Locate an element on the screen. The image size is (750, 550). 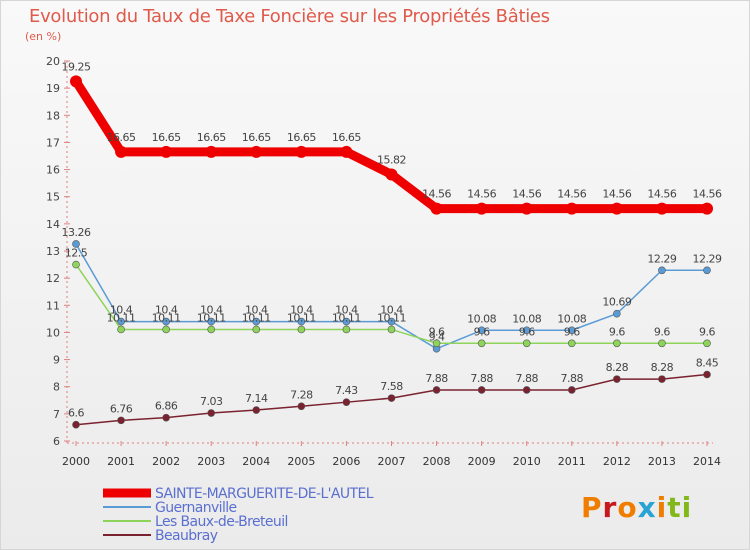
y-tick-label: 14 is located at coordinates (53, 224).